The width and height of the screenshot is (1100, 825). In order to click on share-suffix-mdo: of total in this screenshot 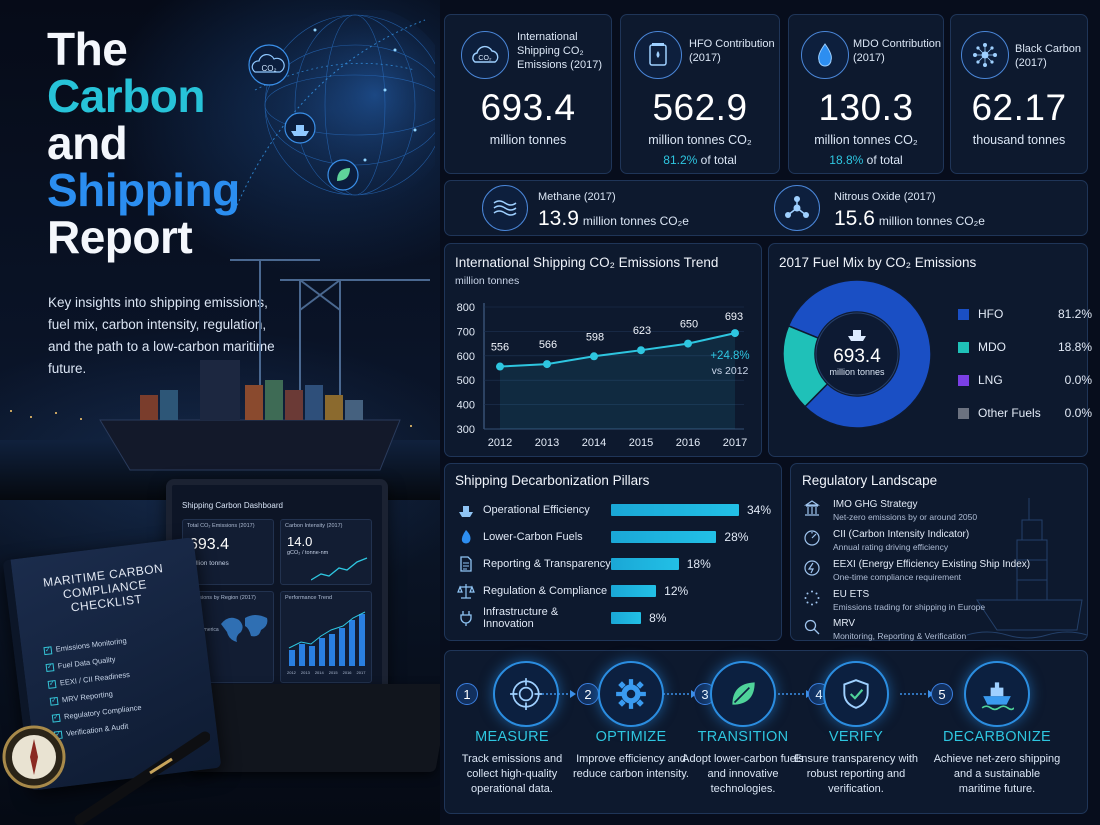, I will do `click(884, 160)`.